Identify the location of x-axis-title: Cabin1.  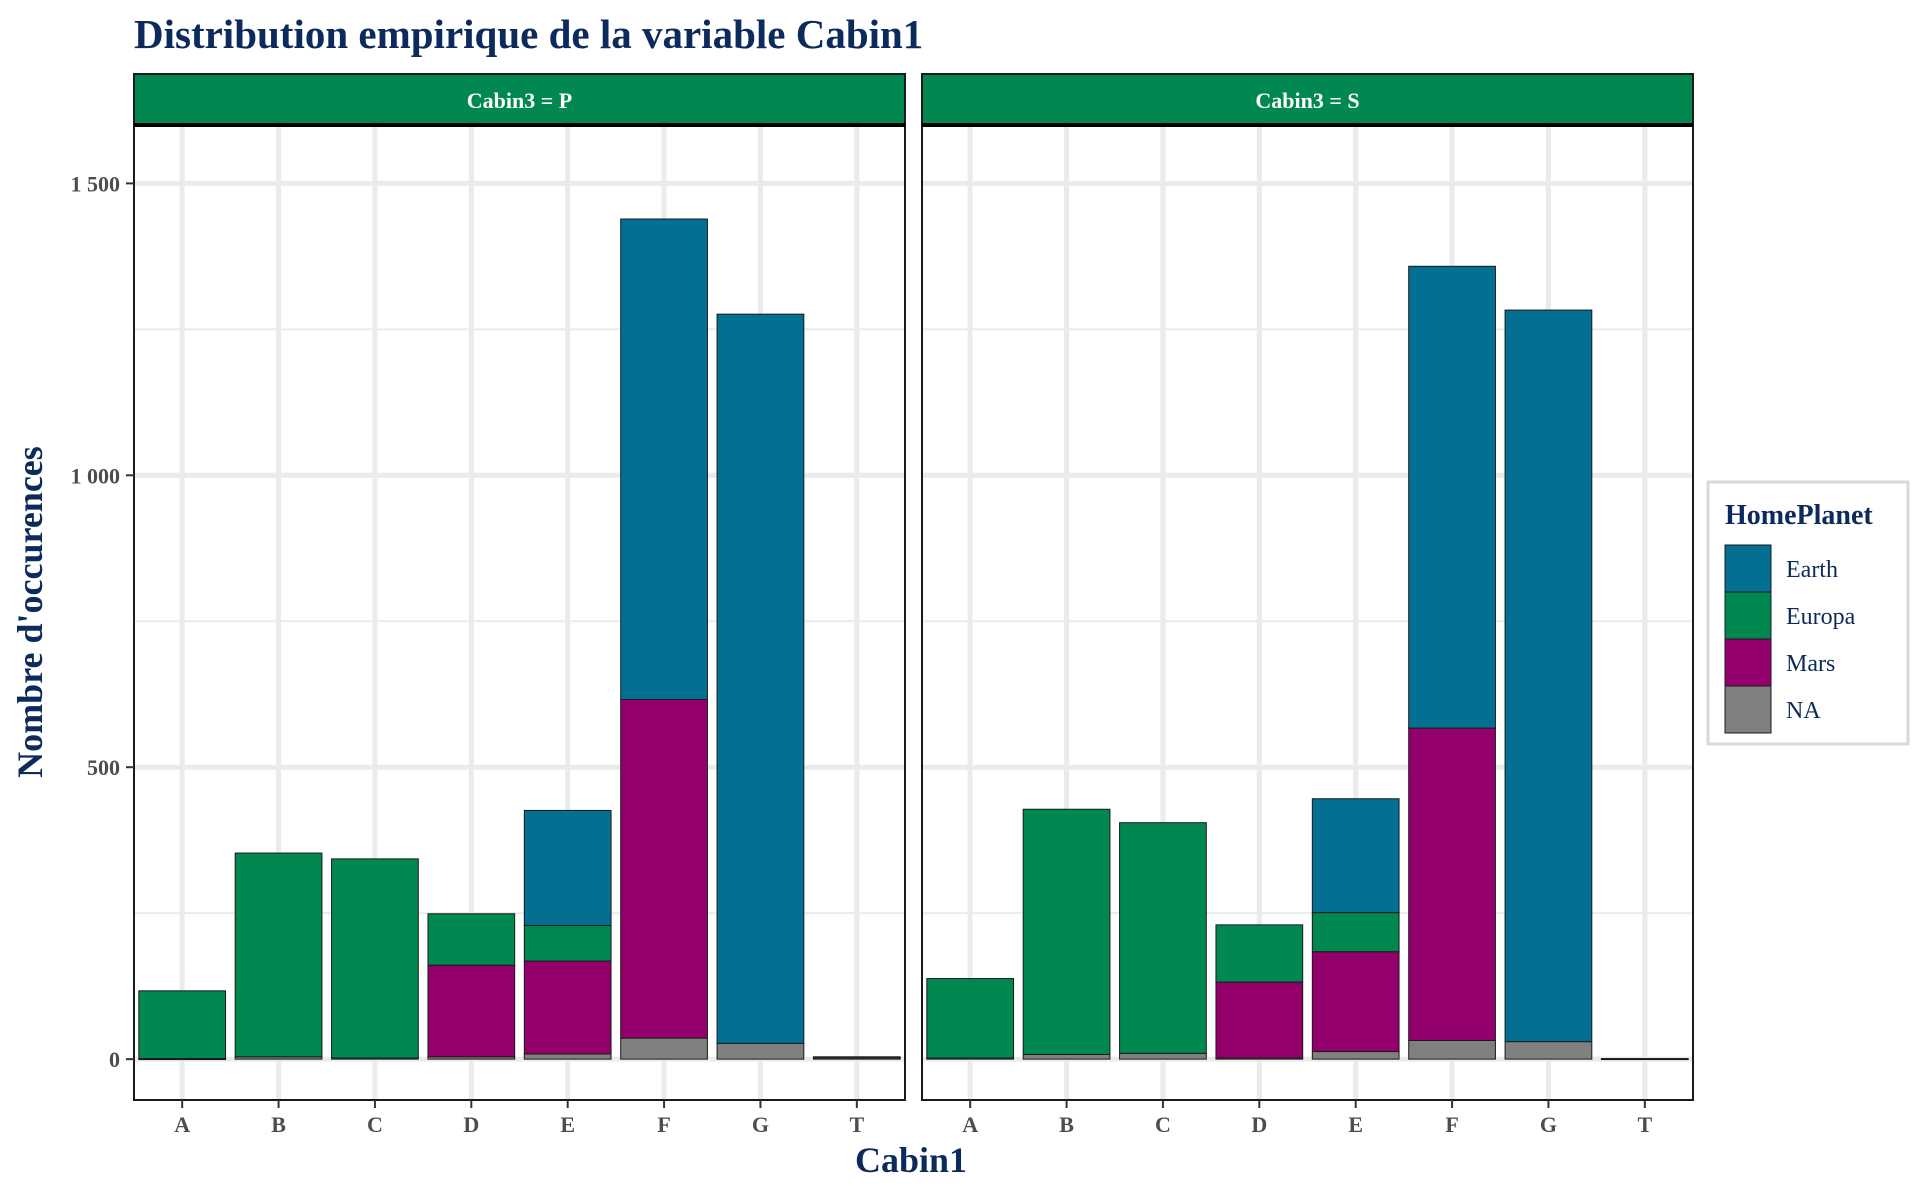
(911, 1160).